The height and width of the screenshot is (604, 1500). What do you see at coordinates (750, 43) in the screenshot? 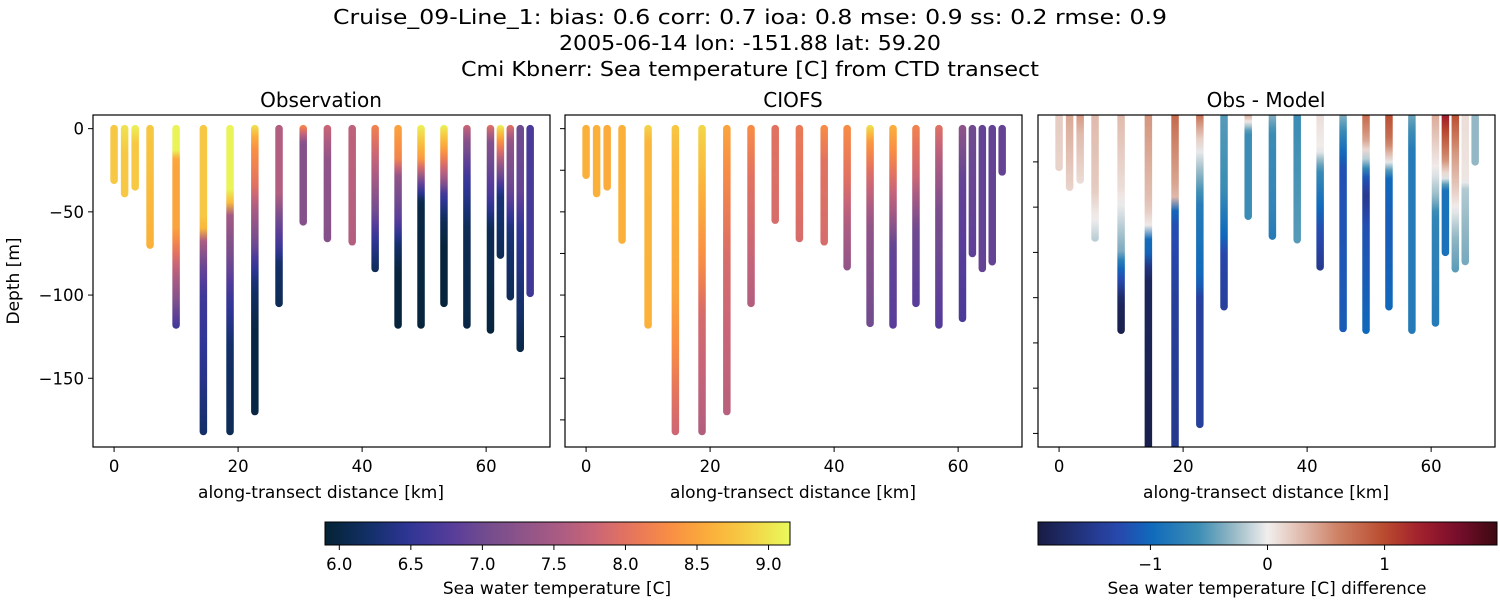
I see `figure-title-line-2: 2005-06-14 lon: -151.88 lat: 59.20` at bounding box center [750, 43].